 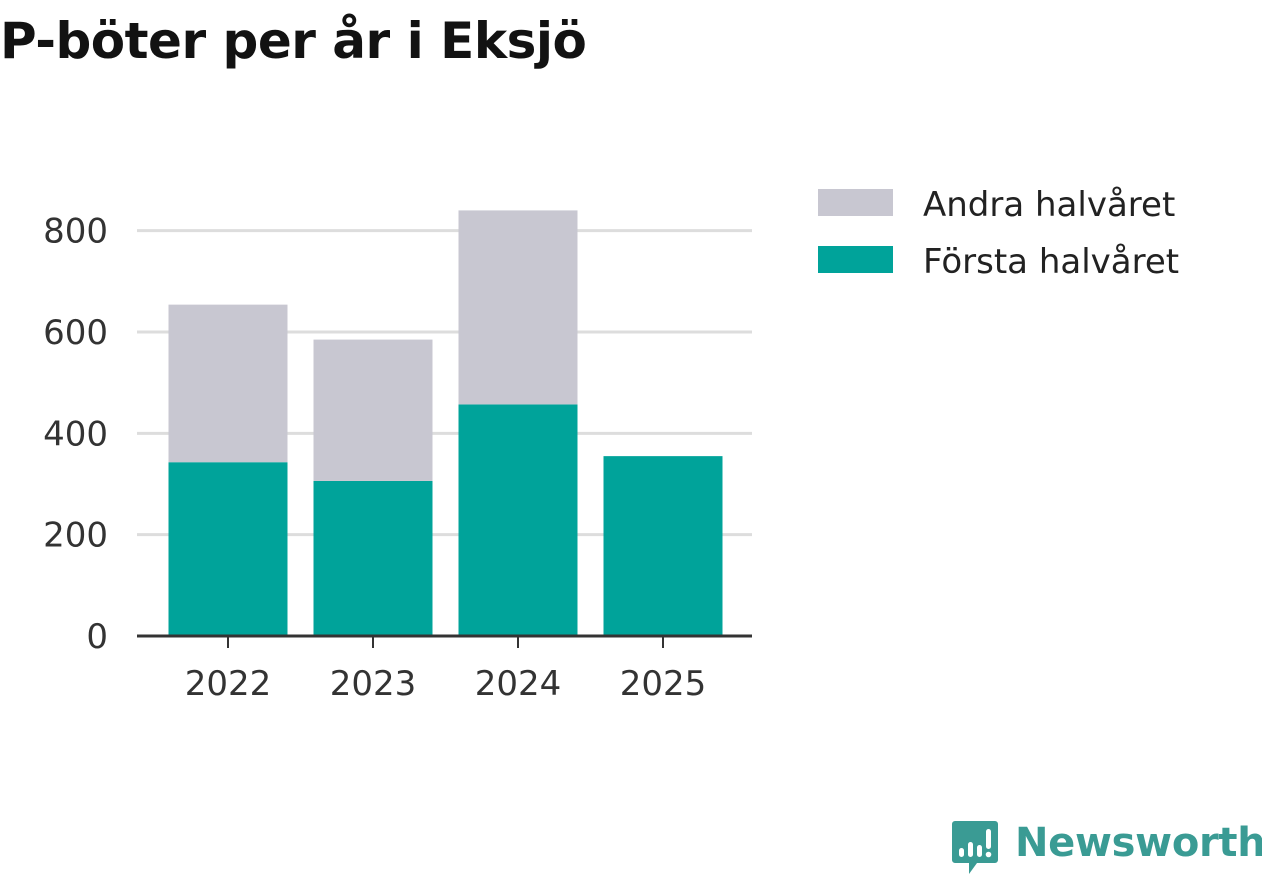 What do you see at coordinates (518, 520) in the screenshot?
I see `bar-forsta-2024` at bounding box center [518, 520].